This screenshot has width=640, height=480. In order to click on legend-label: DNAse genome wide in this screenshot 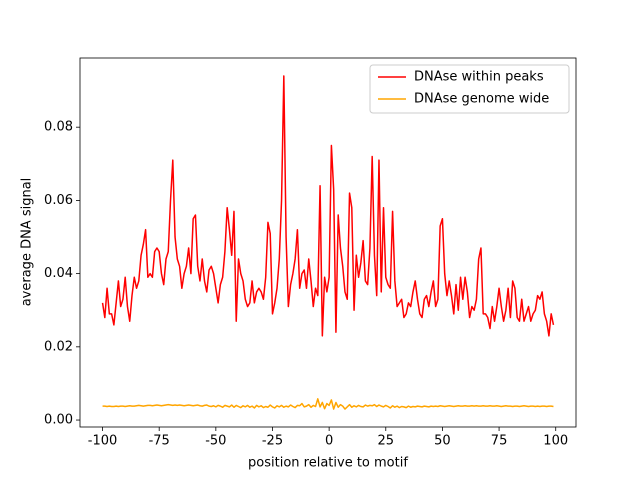, I will do `click(481, 99)`.